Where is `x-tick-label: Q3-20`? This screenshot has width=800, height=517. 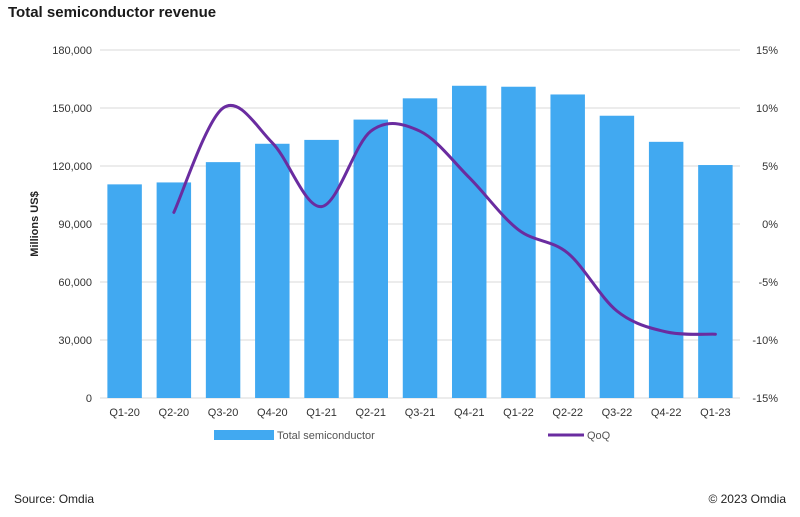
x-tick-label: Q3-20 is located at coordinates (223, 413).